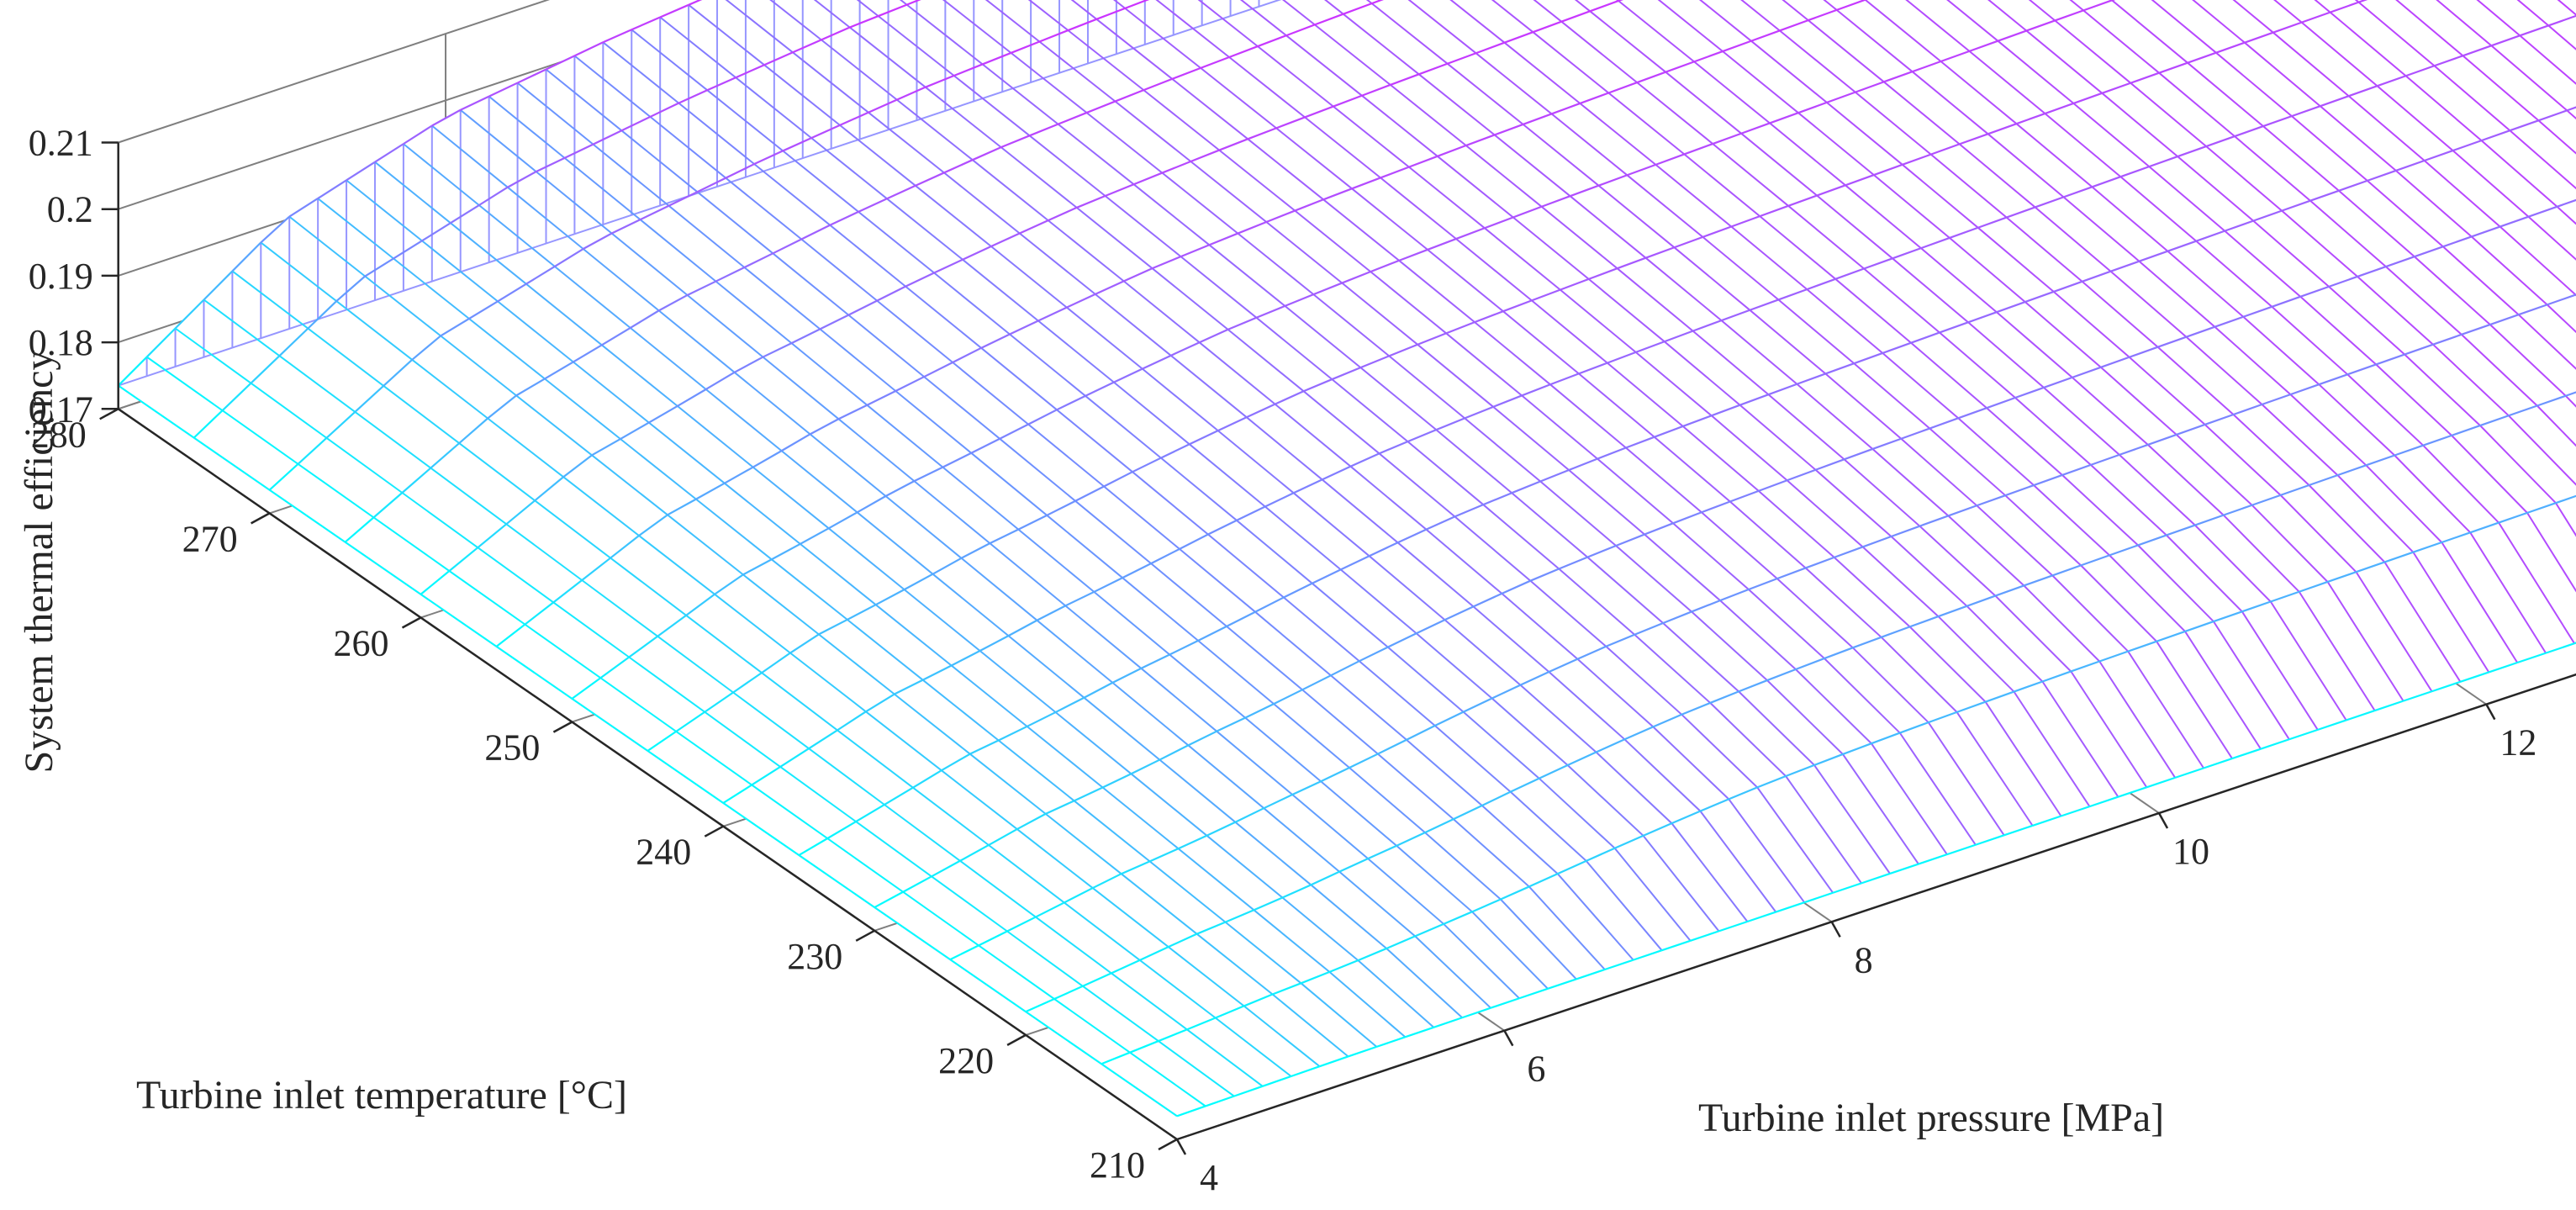 This screenshot has height=1210, width=2576. What do you see at coordinates (39, 562) in the screenshot?
I see `z-axis-label: System thermal efficiency` at bounding box center [39, 562].